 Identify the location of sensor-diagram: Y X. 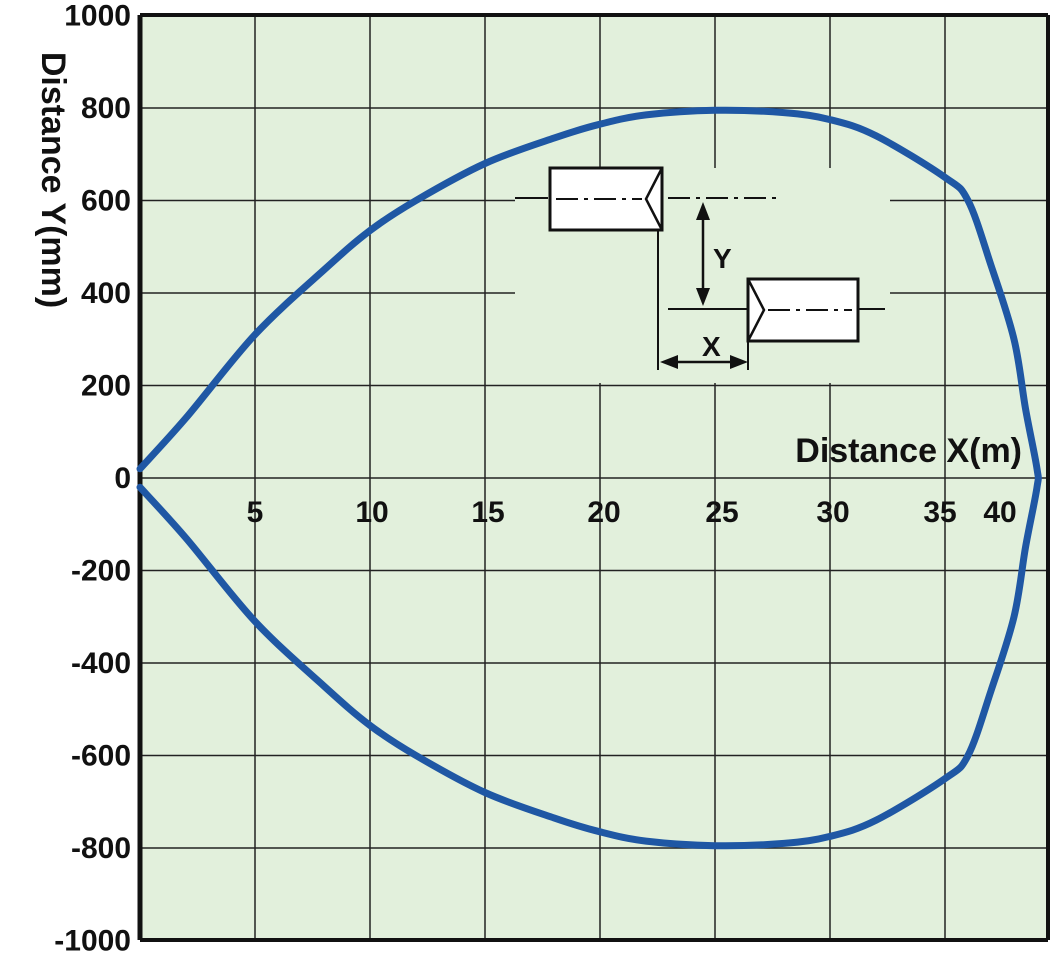
(702, 274).